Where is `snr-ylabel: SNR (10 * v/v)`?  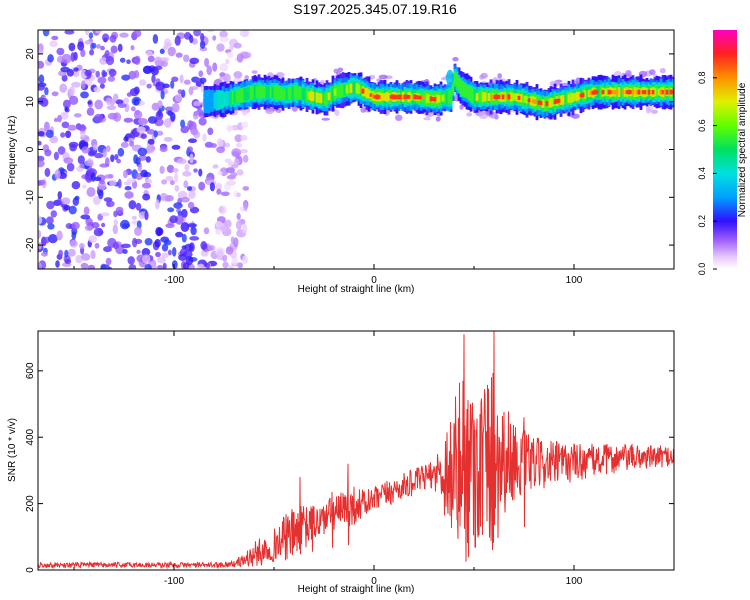 snr-ylabel: SNR (10 * v/v) is located at coordinates (12, 450).